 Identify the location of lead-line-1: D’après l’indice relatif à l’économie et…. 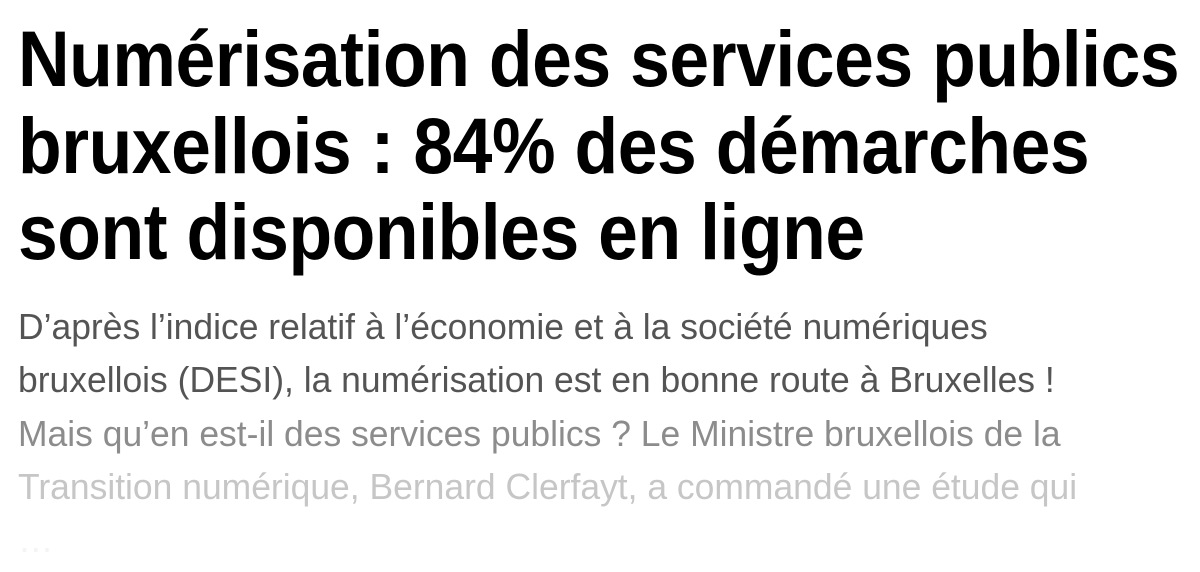
(503, 326).